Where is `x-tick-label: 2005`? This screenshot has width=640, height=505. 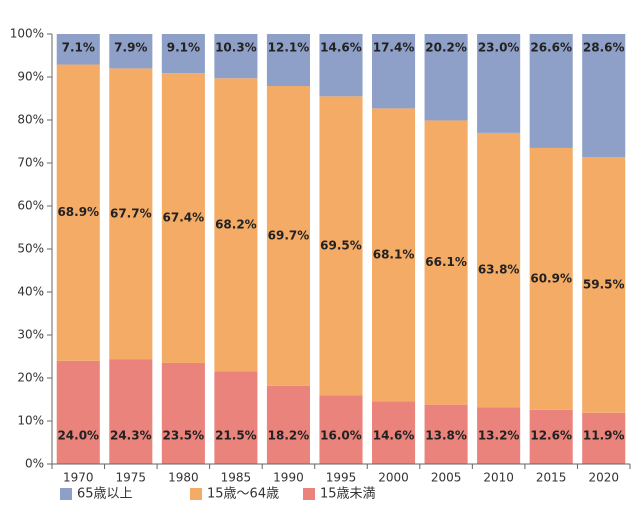
x-tick-label: 2005 is located at coordinates (446, 478).